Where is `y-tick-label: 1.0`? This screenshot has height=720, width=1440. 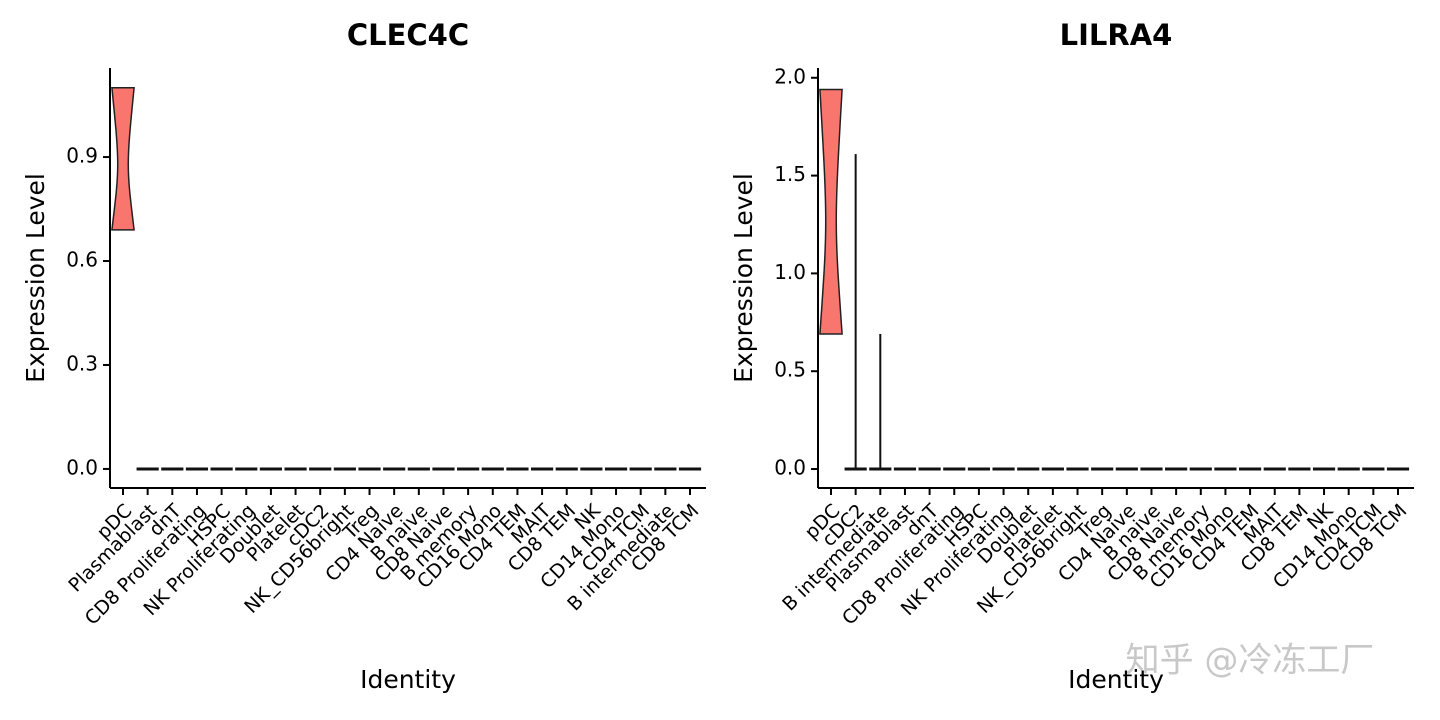
y-tick-label: 1.0 is located at coordinates (790, 272).